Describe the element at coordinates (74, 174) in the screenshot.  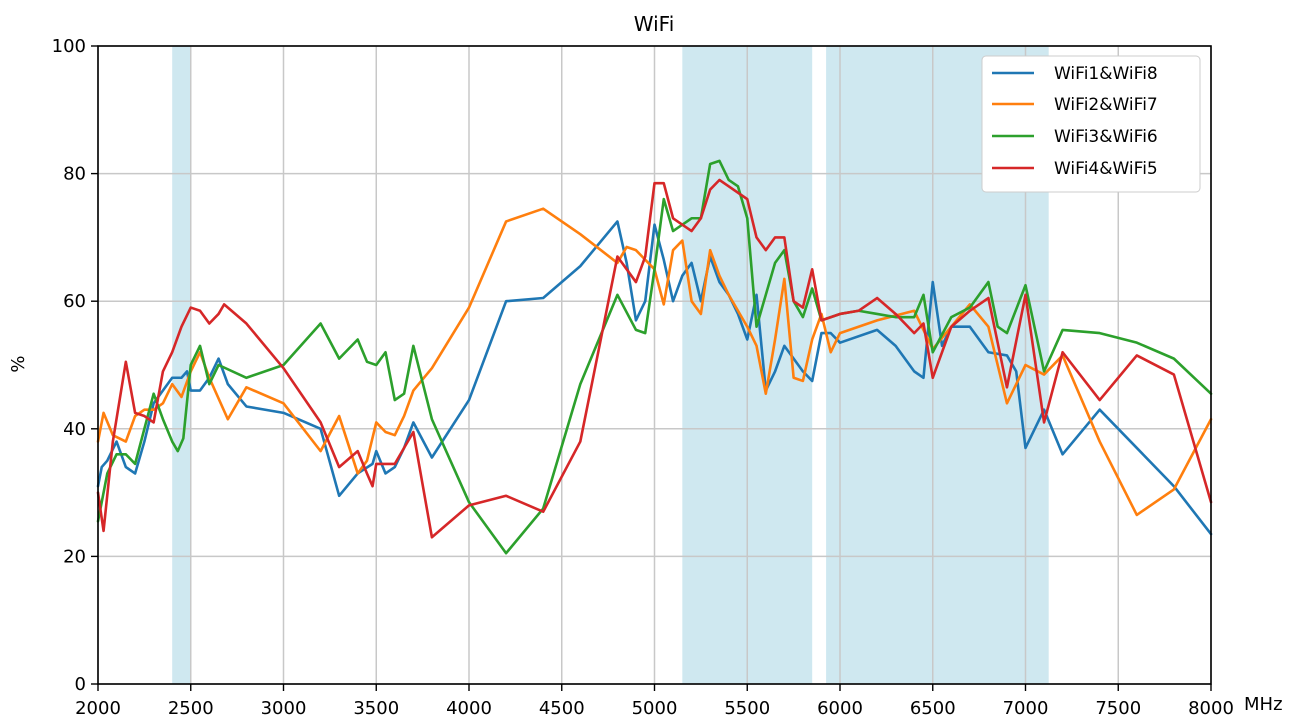
I see `y-tick-label-4: 80` at that location.